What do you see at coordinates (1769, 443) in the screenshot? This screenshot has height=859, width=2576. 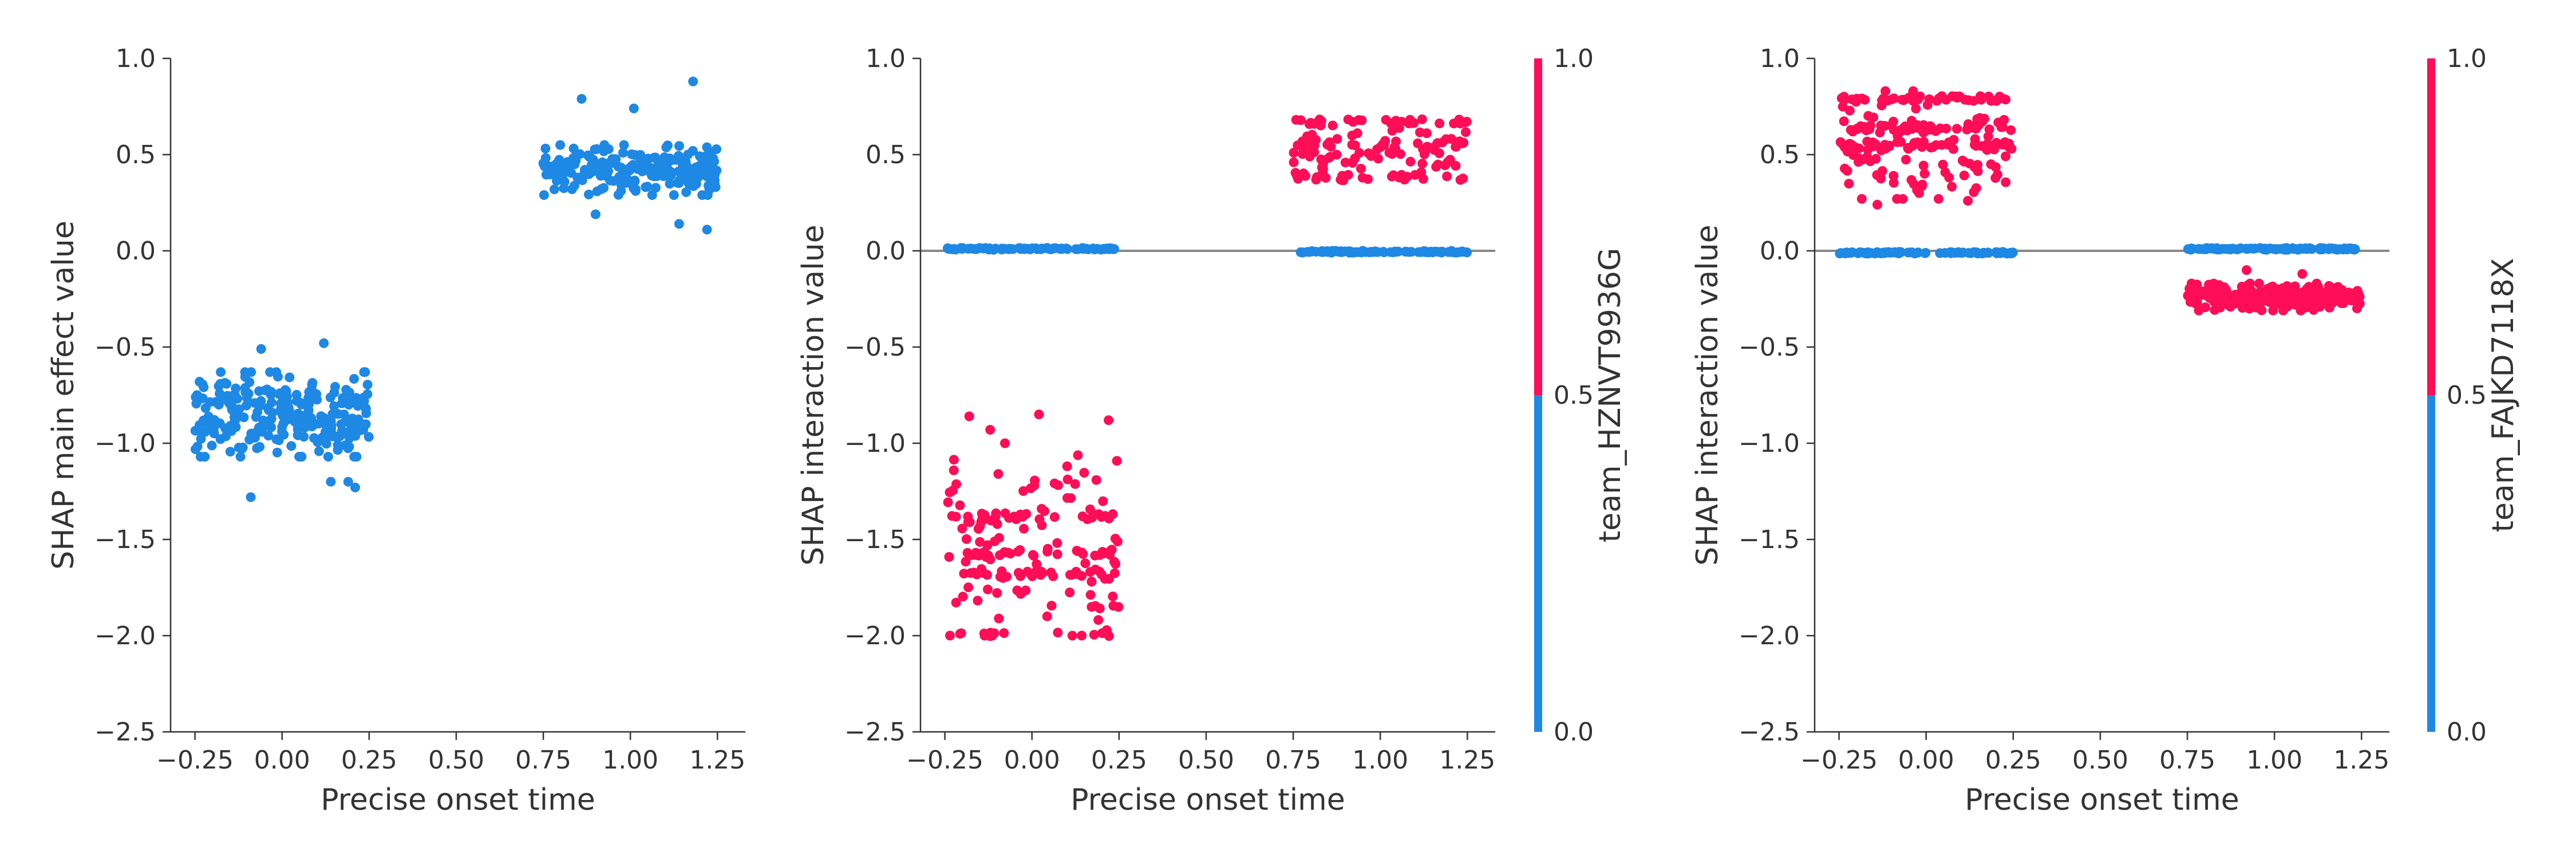 I see `y-tick-label: −1.0` at bounding box center [1769, 443].